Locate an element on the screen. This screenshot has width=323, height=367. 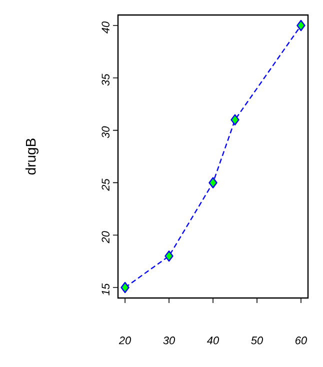
y-tick-label: 25 is located at coordinates (106, 184).